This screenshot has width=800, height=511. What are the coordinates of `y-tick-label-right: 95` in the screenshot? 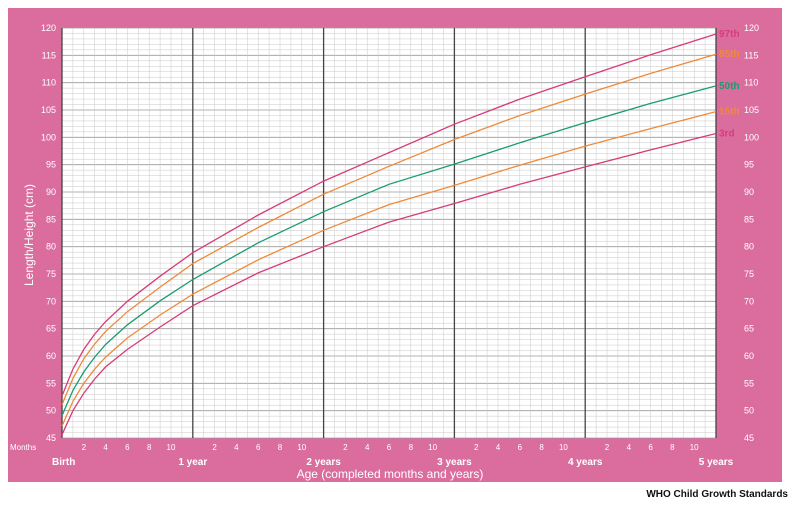 It's located at (749, 165).